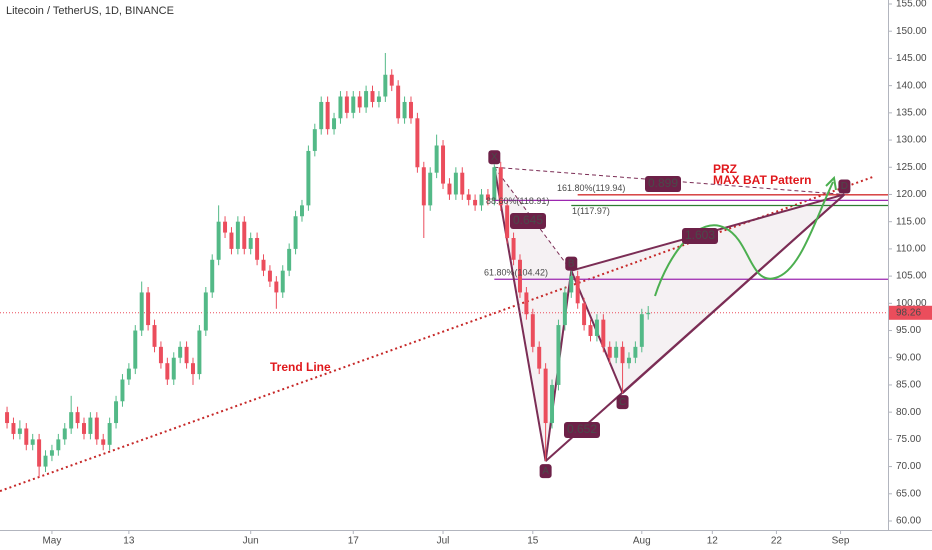 Image resolution: width=932 pixels, height=550 pixels. Describe the element at coordinates (911, 303) in the screenshot. I see `y-tick-label: 100.00` at that location.